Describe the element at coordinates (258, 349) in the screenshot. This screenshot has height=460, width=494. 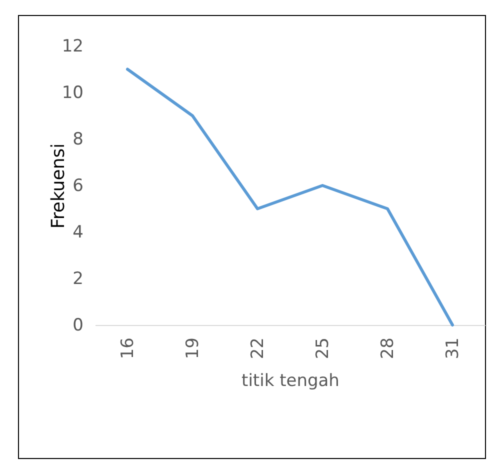
I see `x-tick-label: 22` at that location.